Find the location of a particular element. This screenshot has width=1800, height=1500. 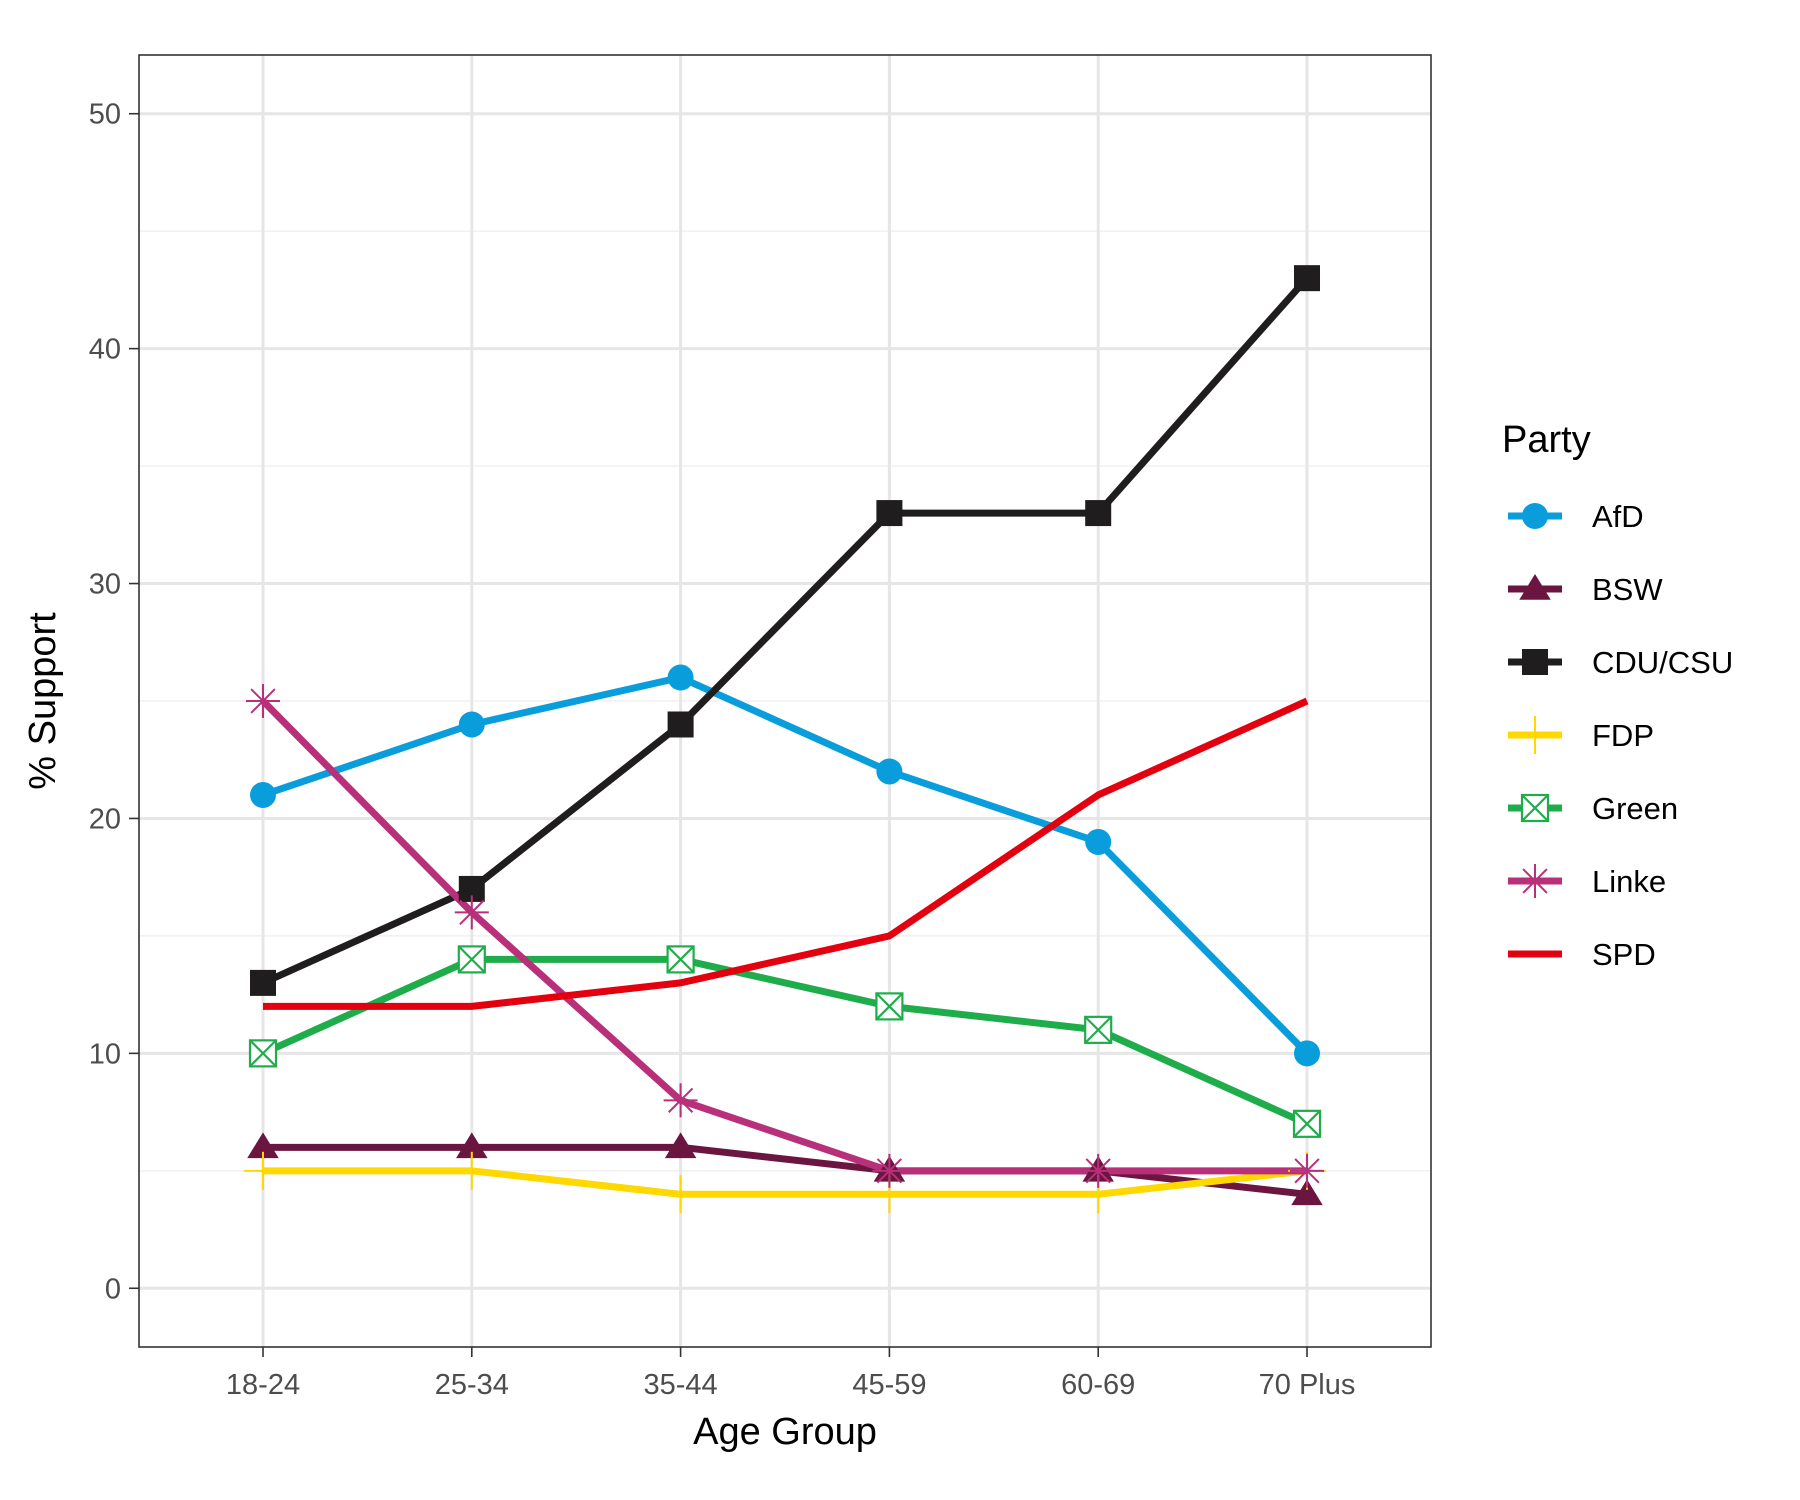

y-tick-label: 40 is located at coordinates (105, 350).